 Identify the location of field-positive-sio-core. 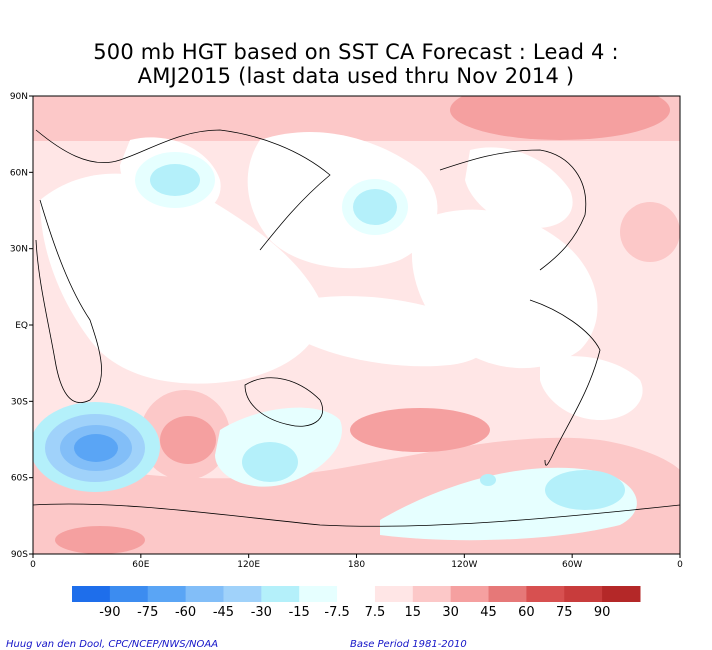
(188, 440).